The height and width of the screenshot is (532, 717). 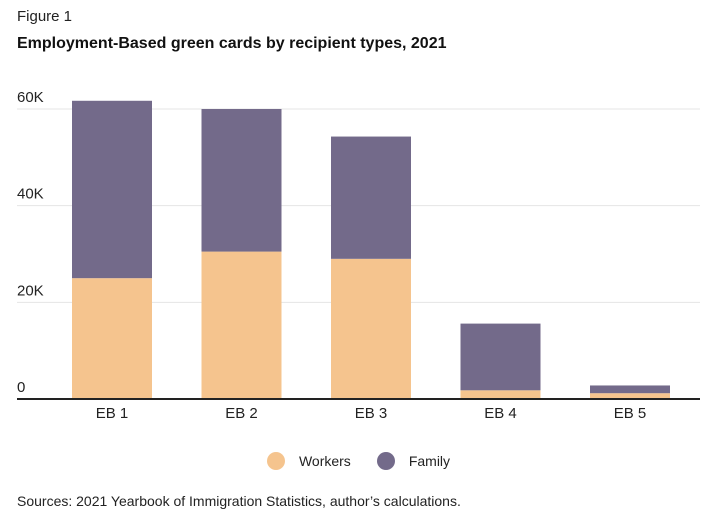 I want to click on x-tick-label: EB 2, so click(x=241, y=413).